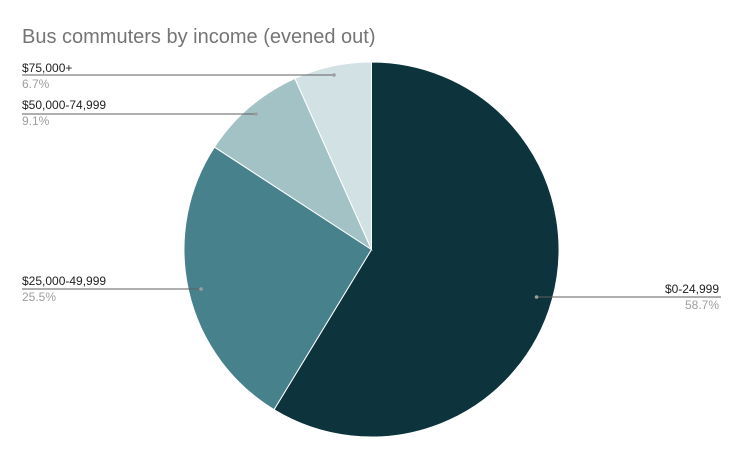  What do you see at coordinates (702, 305) in the screenshot?
I see `slice-percent-label: 58.7%` at bounding box center [702, 305].